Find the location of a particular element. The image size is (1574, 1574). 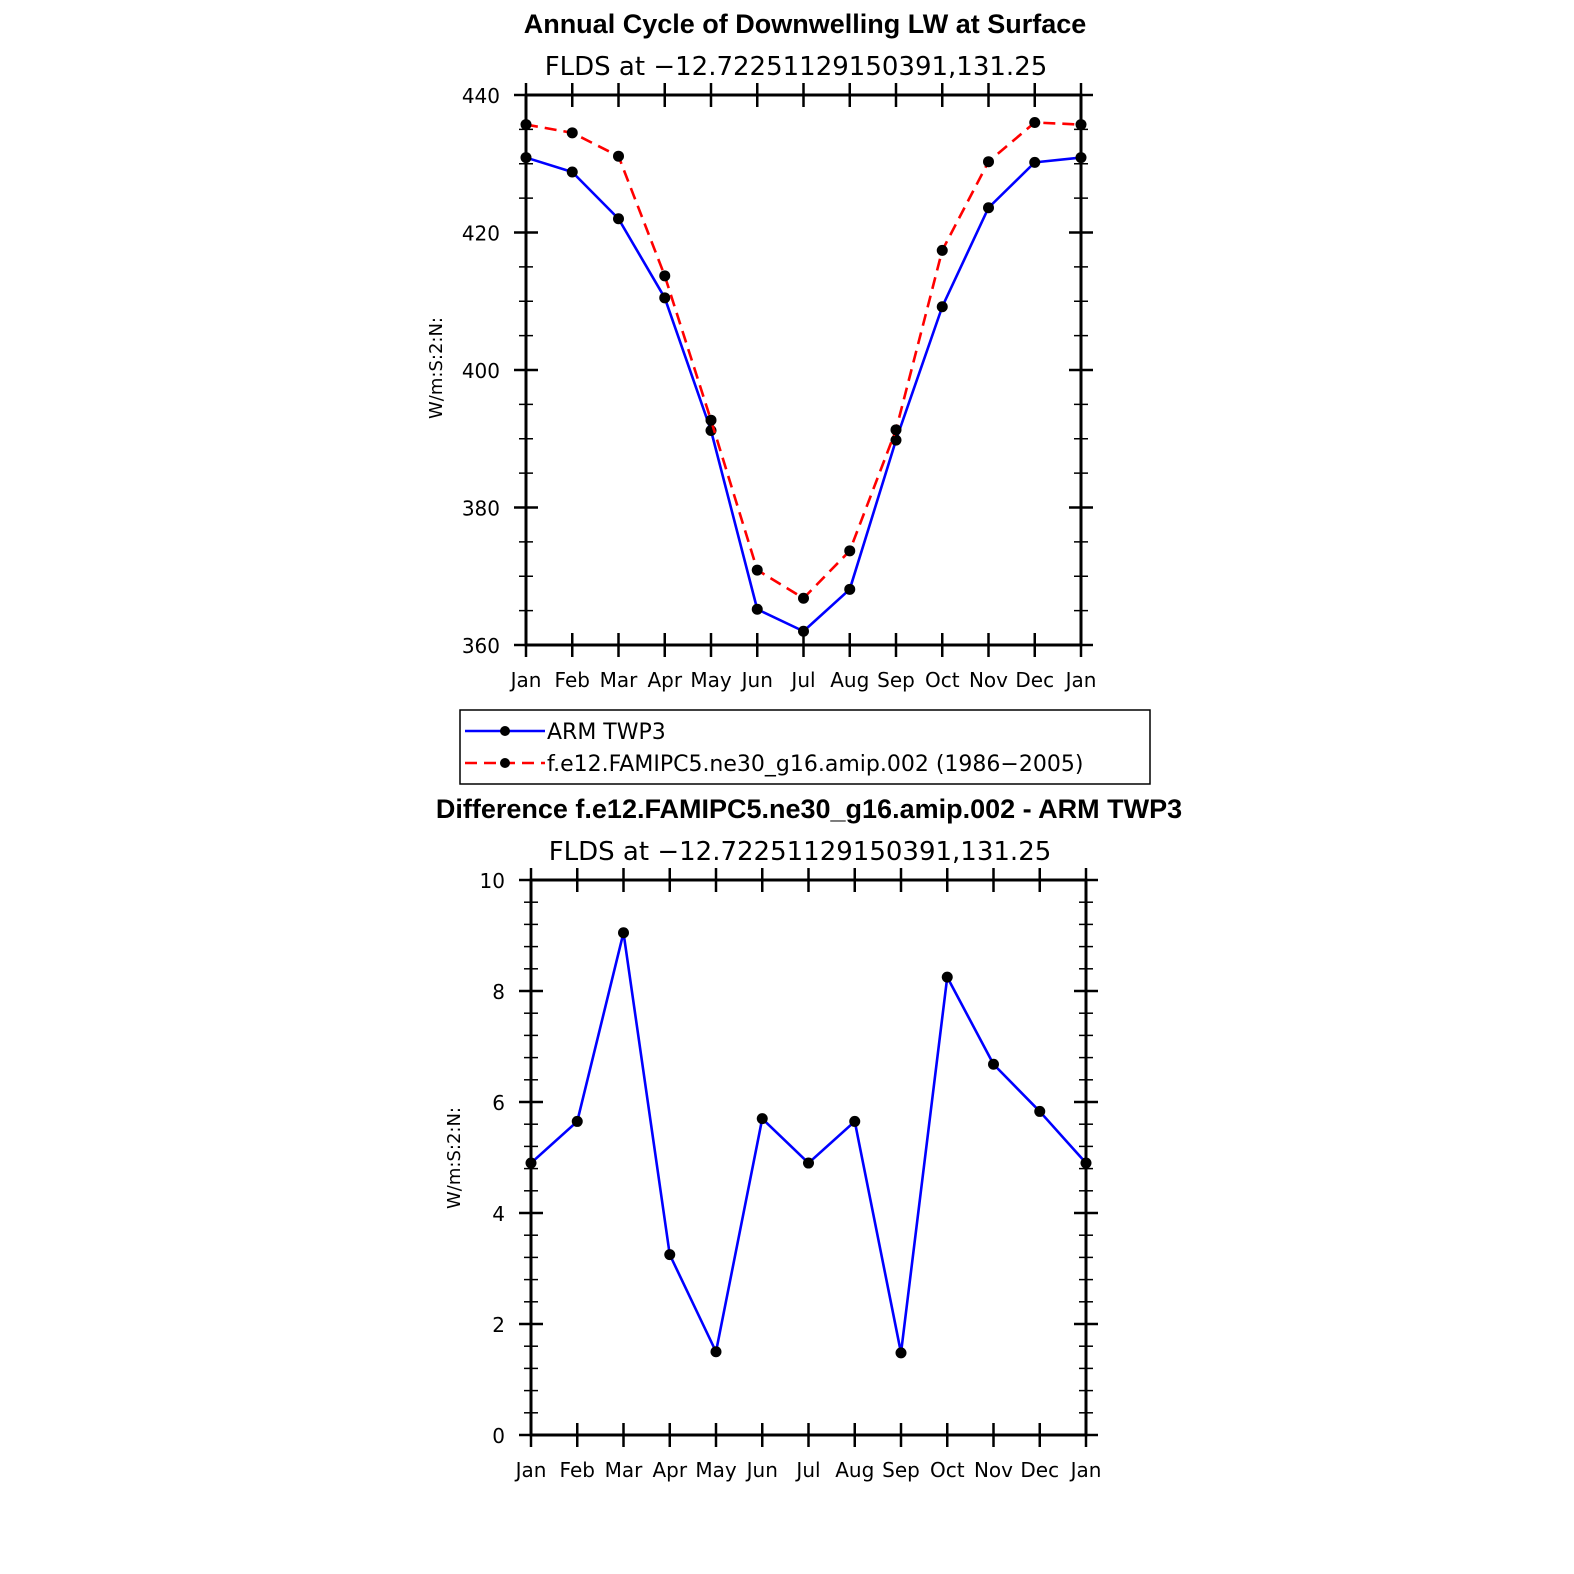

top-chart-series is located at coordinates (803, 377).